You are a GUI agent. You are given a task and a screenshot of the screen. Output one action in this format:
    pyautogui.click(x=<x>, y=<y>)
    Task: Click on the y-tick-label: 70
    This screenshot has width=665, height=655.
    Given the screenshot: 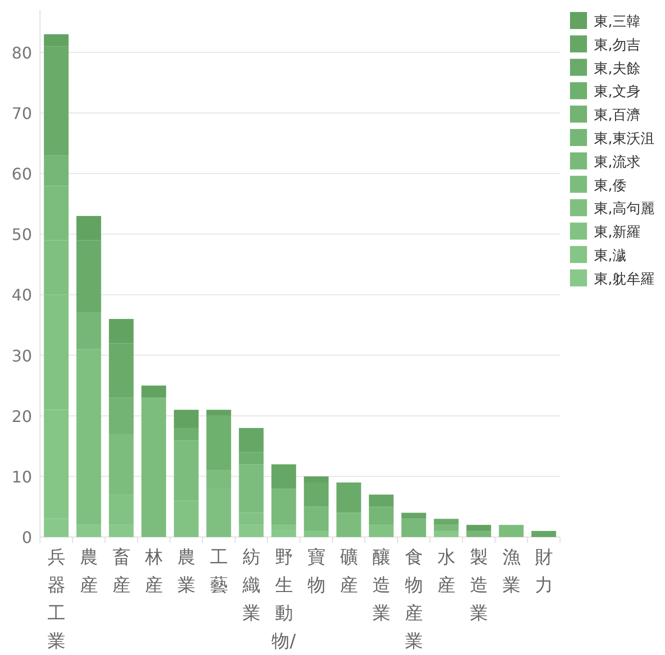 What is the action you would take?
    pyautogui.click(x=22, y=113)
    